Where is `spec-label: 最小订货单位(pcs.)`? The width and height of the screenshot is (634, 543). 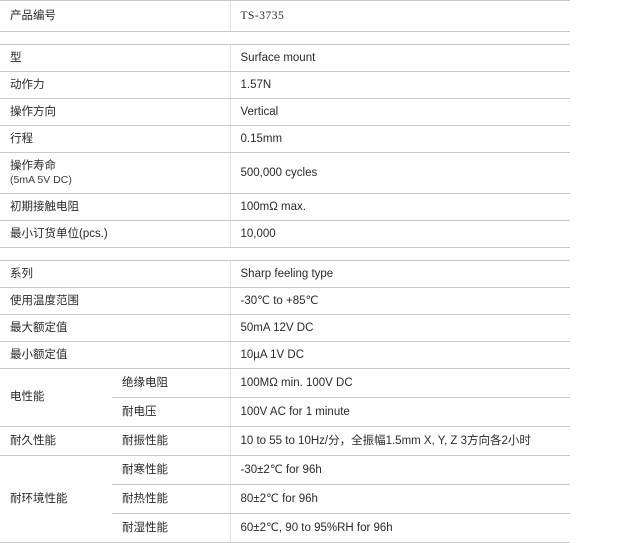 spec-label: 最小订货单位(pcs.) is located at coordinates (115, 234).